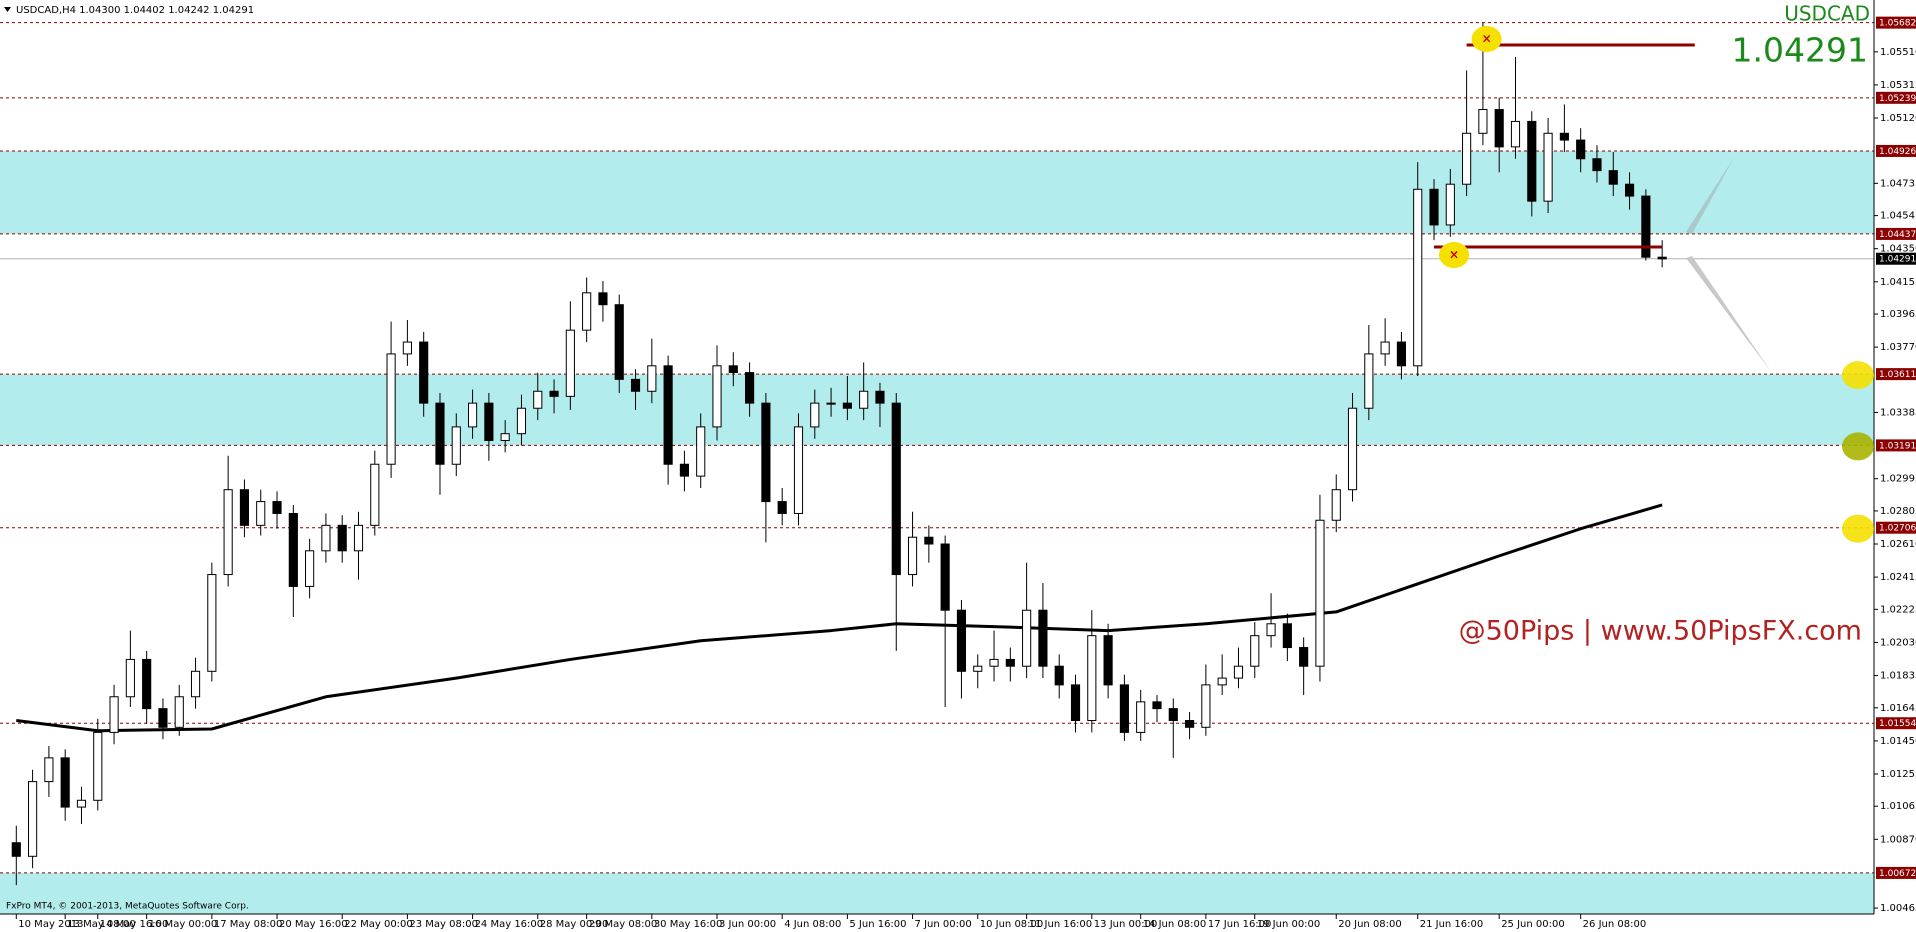 The width and height of the screenshot is (1916, 932). I want to click on y-tick-label: 1.02610, so click(1898, 544).